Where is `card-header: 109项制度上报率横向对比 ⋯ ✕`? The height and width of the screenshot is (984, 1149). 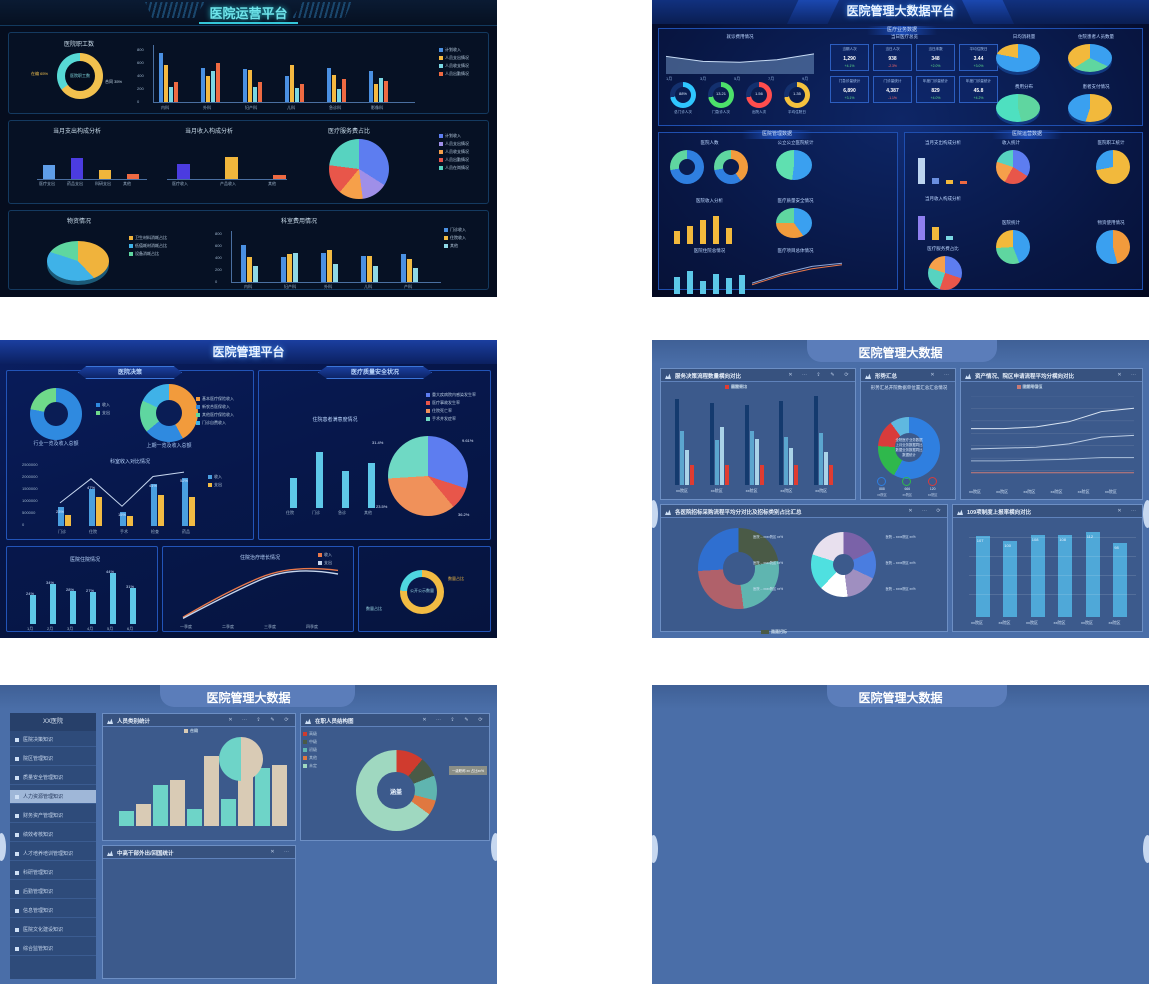 card-header: 109项制度上报率横向对比 ⋯ ✕ is located at coordinates (1047, 511).